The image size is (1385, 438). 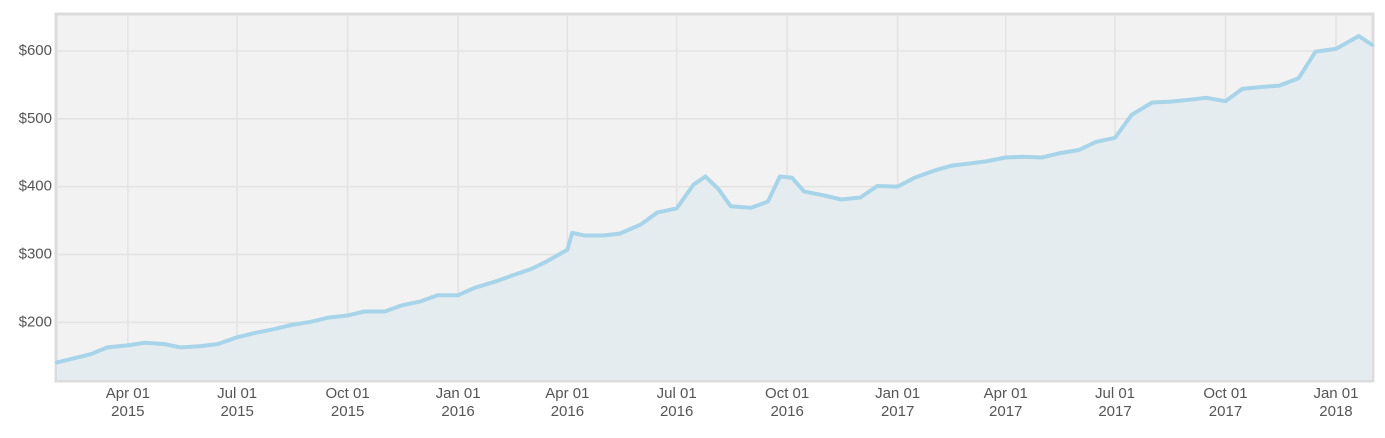 What do you see at coordinates (1225, 402) in the screenshot?
I see `x-tick-label: Oct 01 2017` at bounding box center [1225, 402].